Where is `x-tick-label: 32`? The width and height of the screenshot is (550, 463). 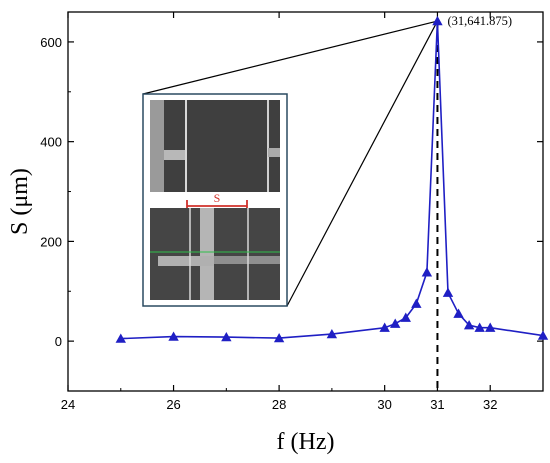 x-tick-label: 32 is located at coordinates (490, 404).